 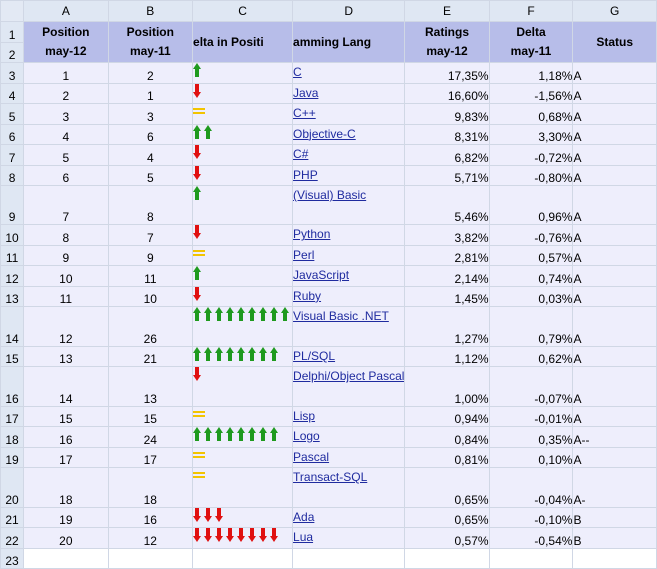 What do you see at coordinates (12, 93) in the screenshot?
I see `row-header: 4` at bounding box center [12, 93].